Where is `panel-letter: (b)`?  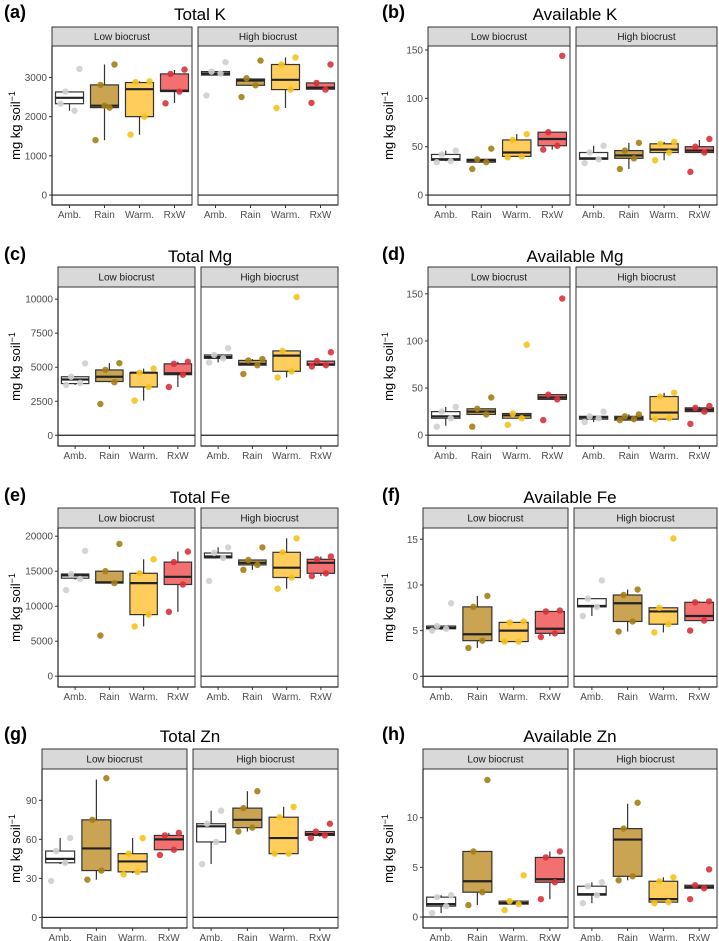 panel-letter: (b) is located at coordinates (393, 12).